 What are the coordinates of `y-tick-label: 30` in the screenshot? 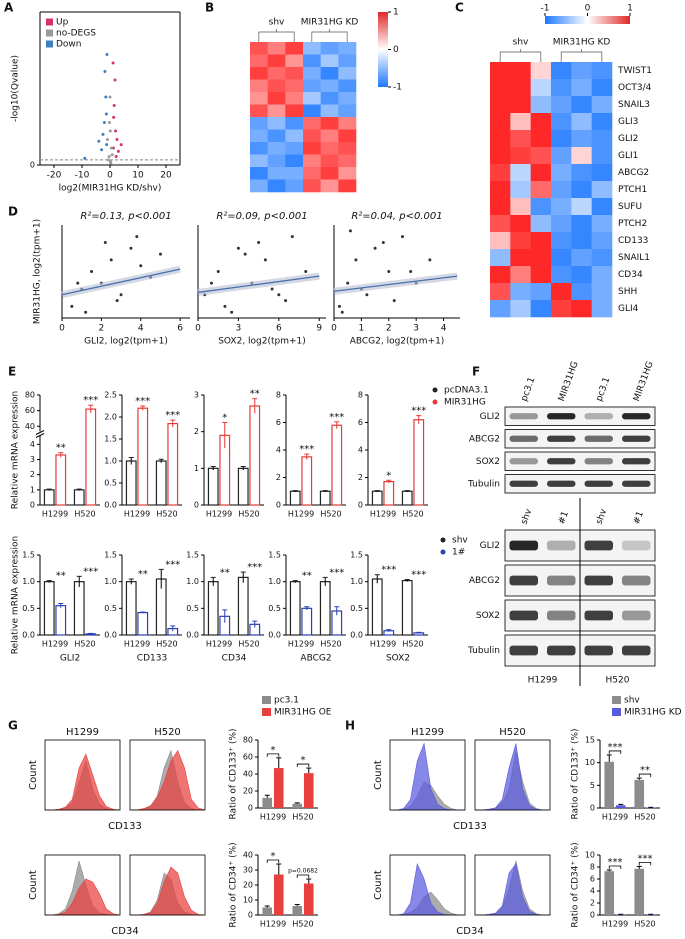 It's located at (248, 870).